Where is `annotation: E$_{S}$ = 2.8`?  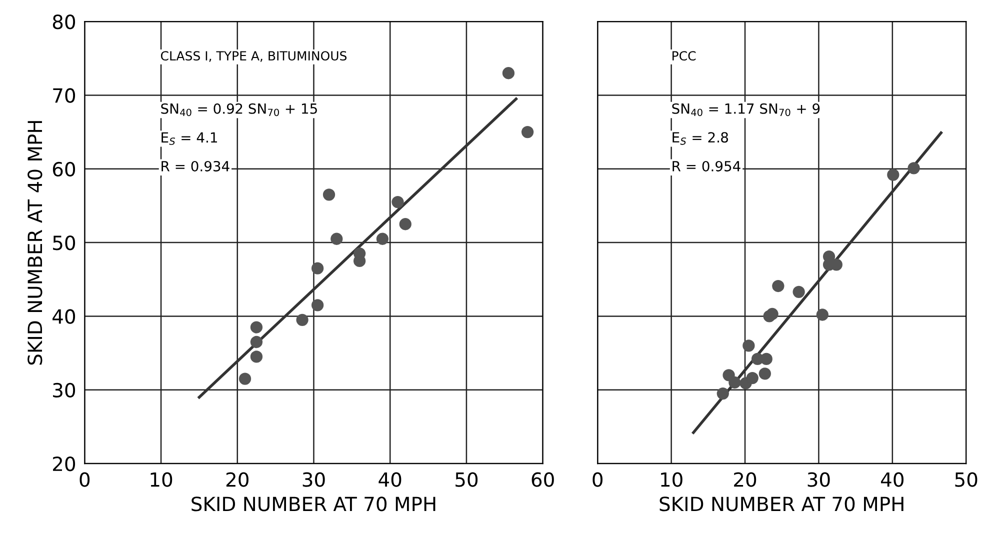
annotation: E$_{S}$ = 2.8 is located at coordinates (700, 138).